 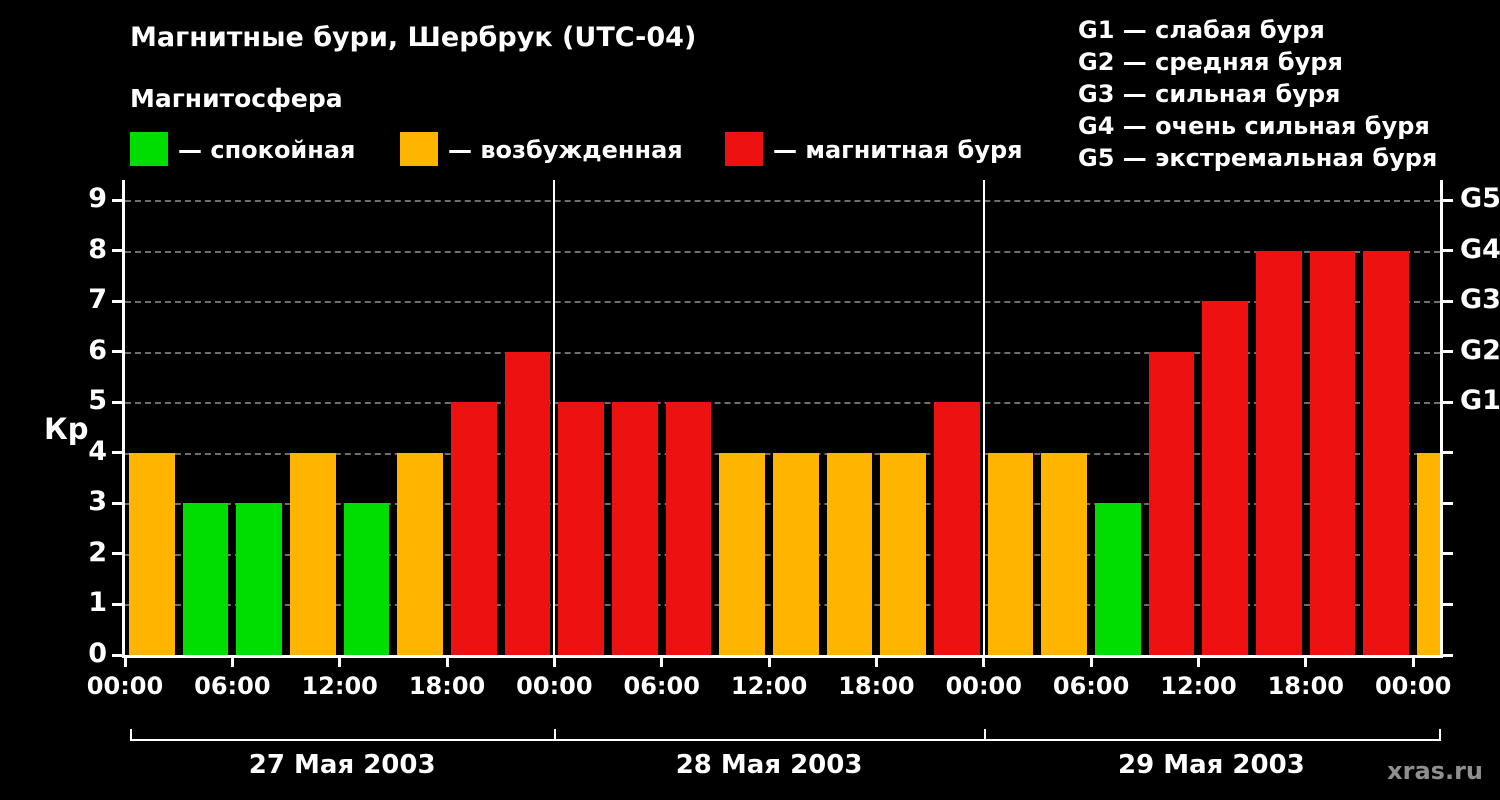 I want to click on y-tick-label: 0, so click(x=97, y=653).